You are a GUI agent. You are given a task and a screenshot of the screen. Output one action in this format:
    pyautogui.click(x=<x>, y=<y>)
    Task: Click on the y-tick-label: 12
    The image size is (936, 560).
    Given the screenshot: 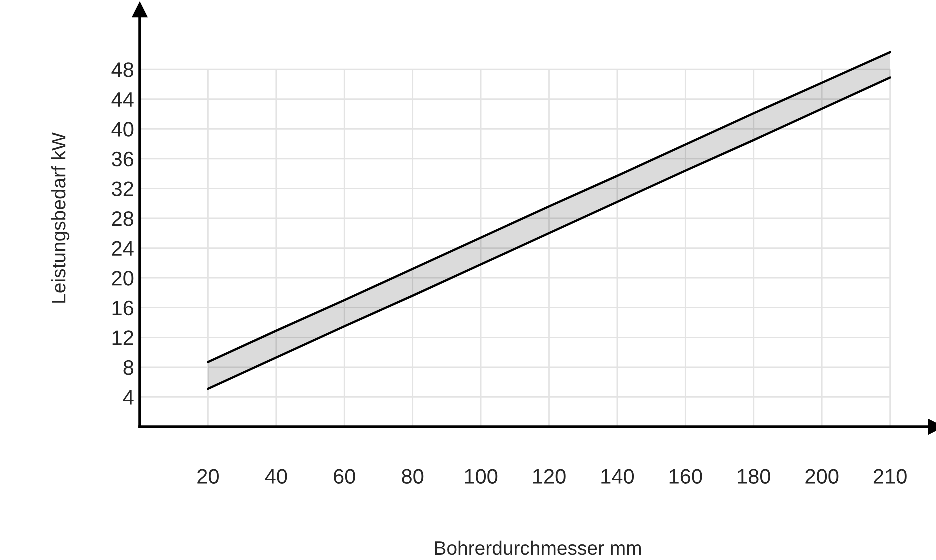 What is the action you would take?
    pyautogui.click(x=123, y=338)
    